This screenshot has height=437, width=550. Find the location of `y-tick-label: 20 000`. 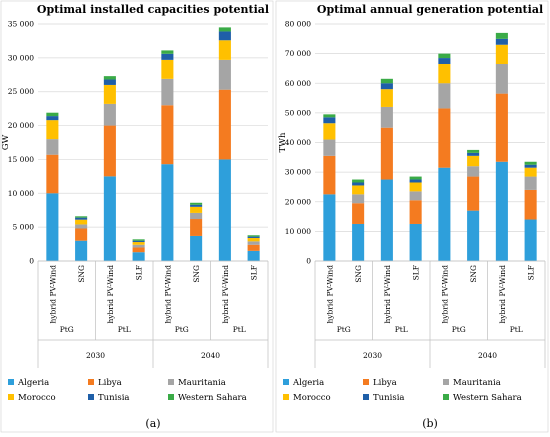

y-tick-label: 20 000 is located at coordinates (298, 201).